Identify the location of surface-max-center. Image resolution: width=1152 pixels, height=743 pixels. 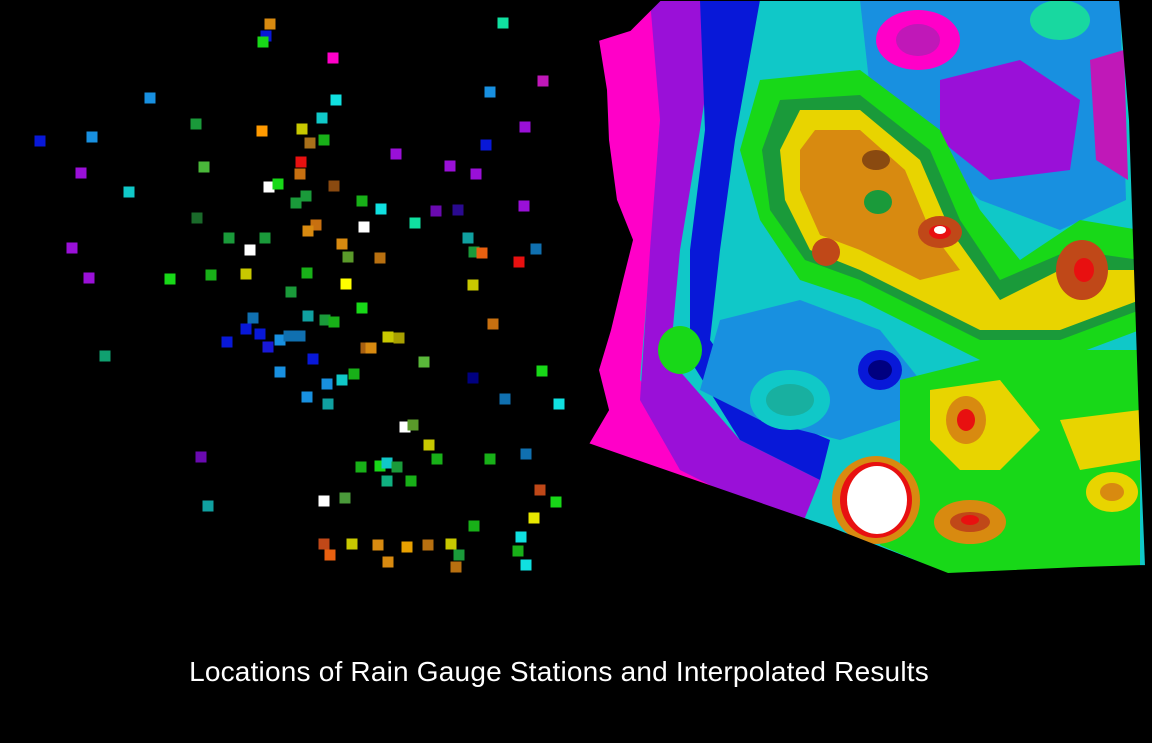
(877, 500).